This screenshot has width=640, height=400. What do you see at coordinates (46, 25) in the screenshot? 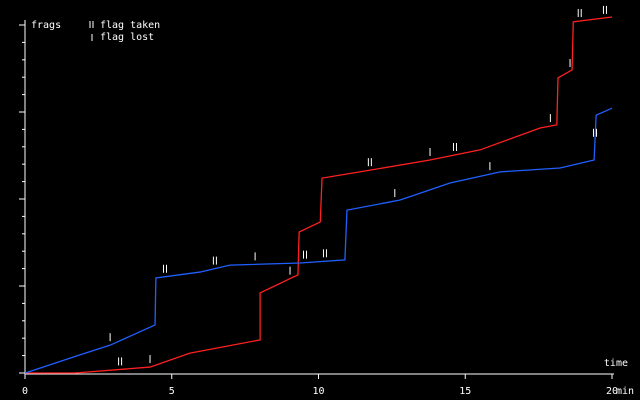
I see `y-axis-label: frags` at bounding box center [46, 25].